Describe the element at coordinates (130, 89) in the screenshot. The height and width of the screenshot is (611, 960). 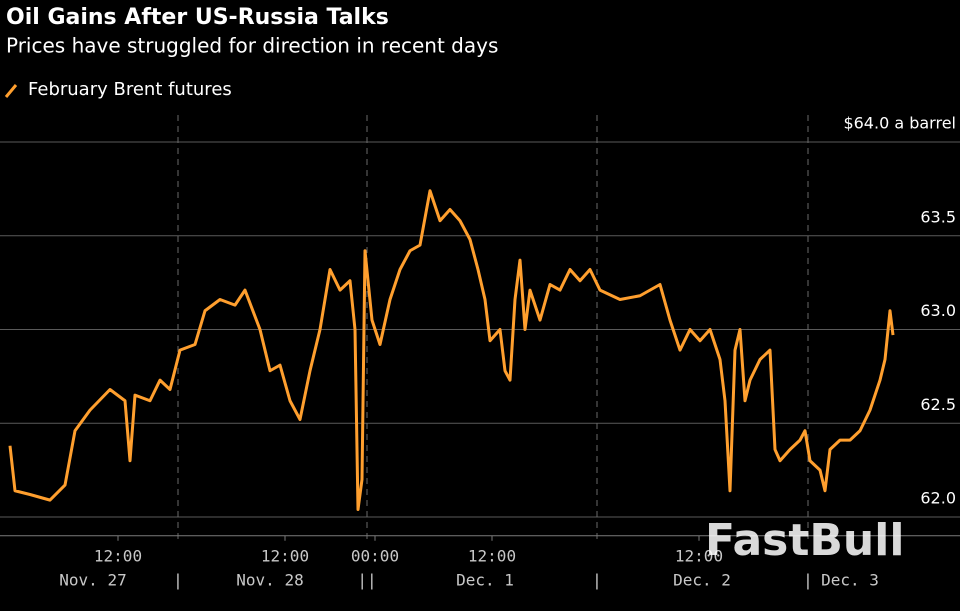
I see `legend-label: February Brent futures` at that location.